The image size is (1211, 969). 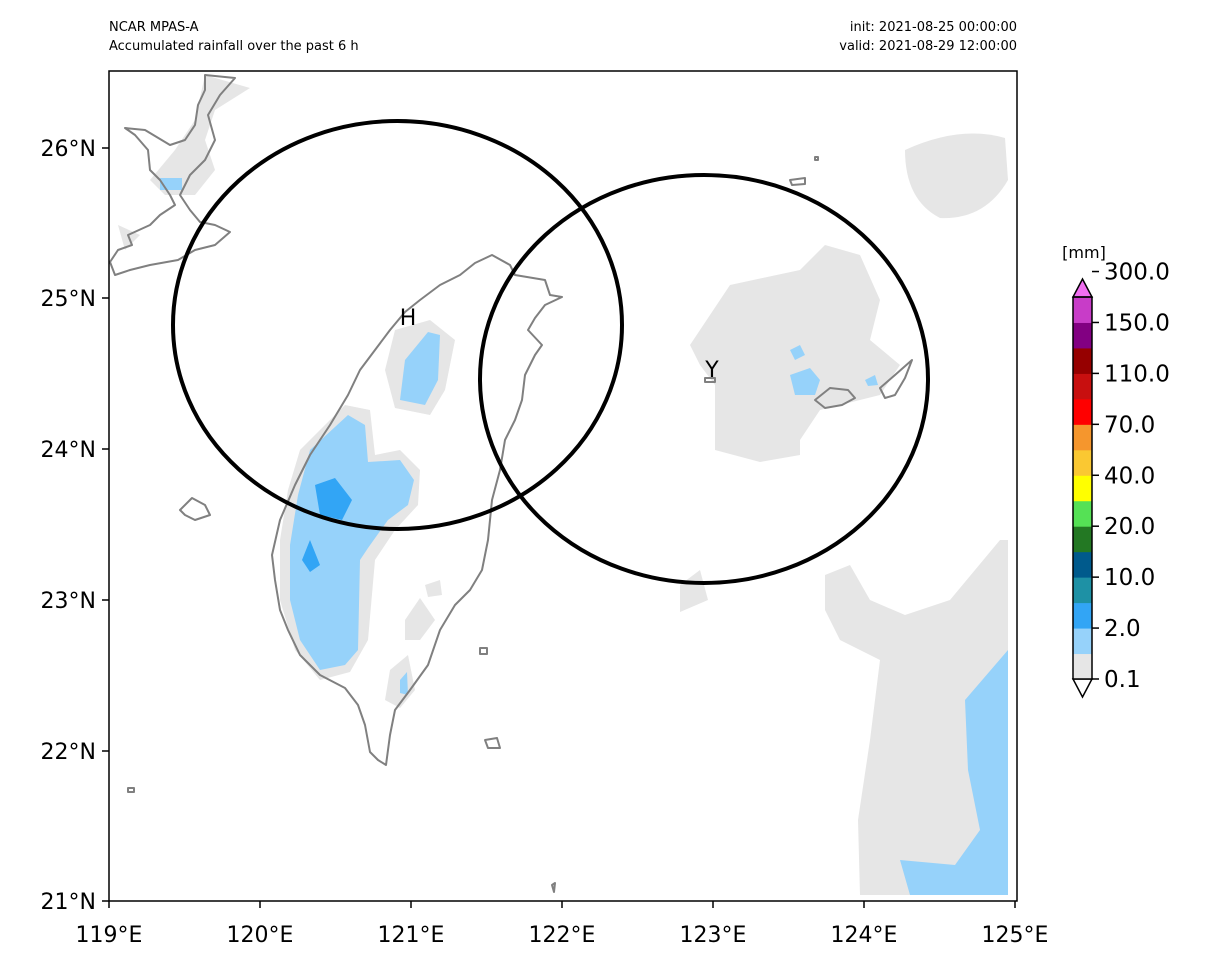 I want to click on lat-tick-22: 22°N, so click(x=68, y=752).